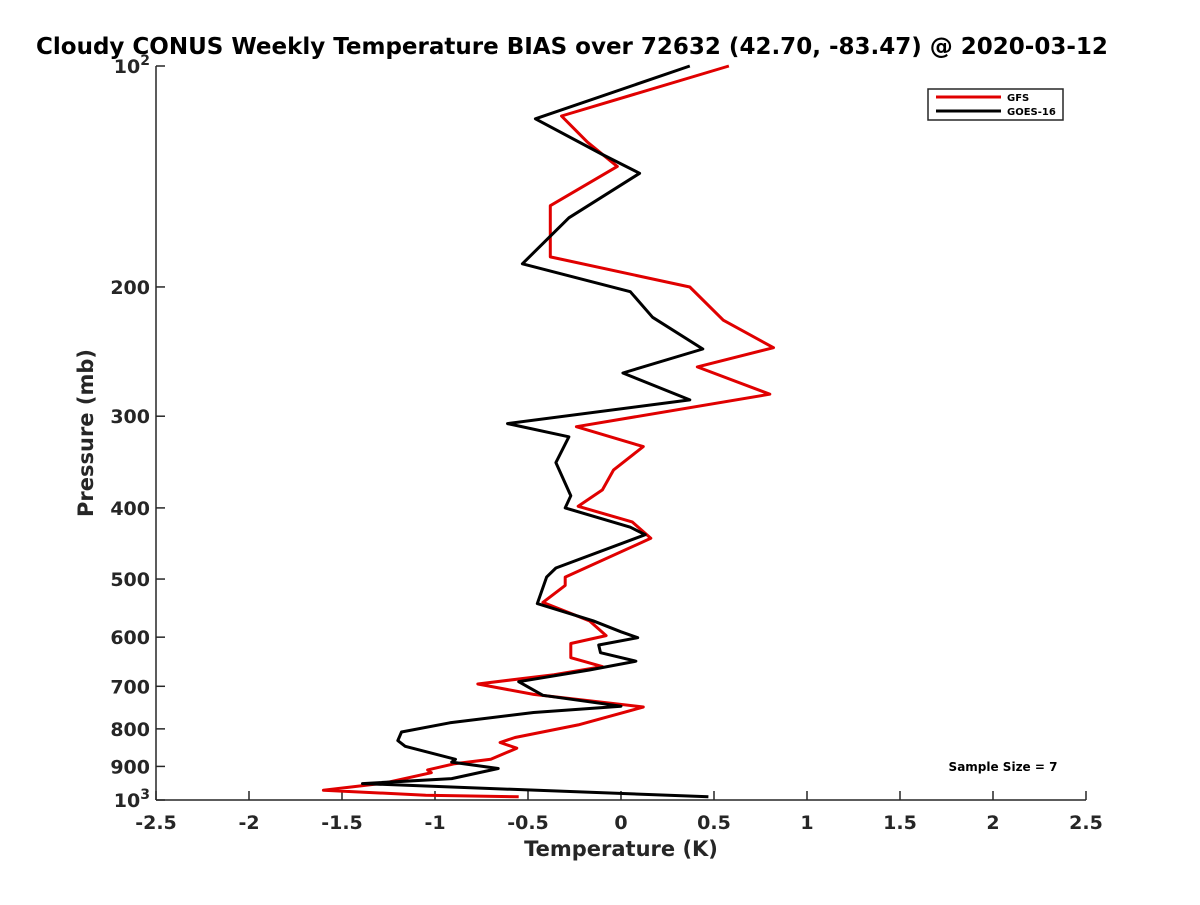  What do you see at coordinates (130, 417) in the screenshot?
I see `y-tick-label: 300` at bounding box center [130, 417].